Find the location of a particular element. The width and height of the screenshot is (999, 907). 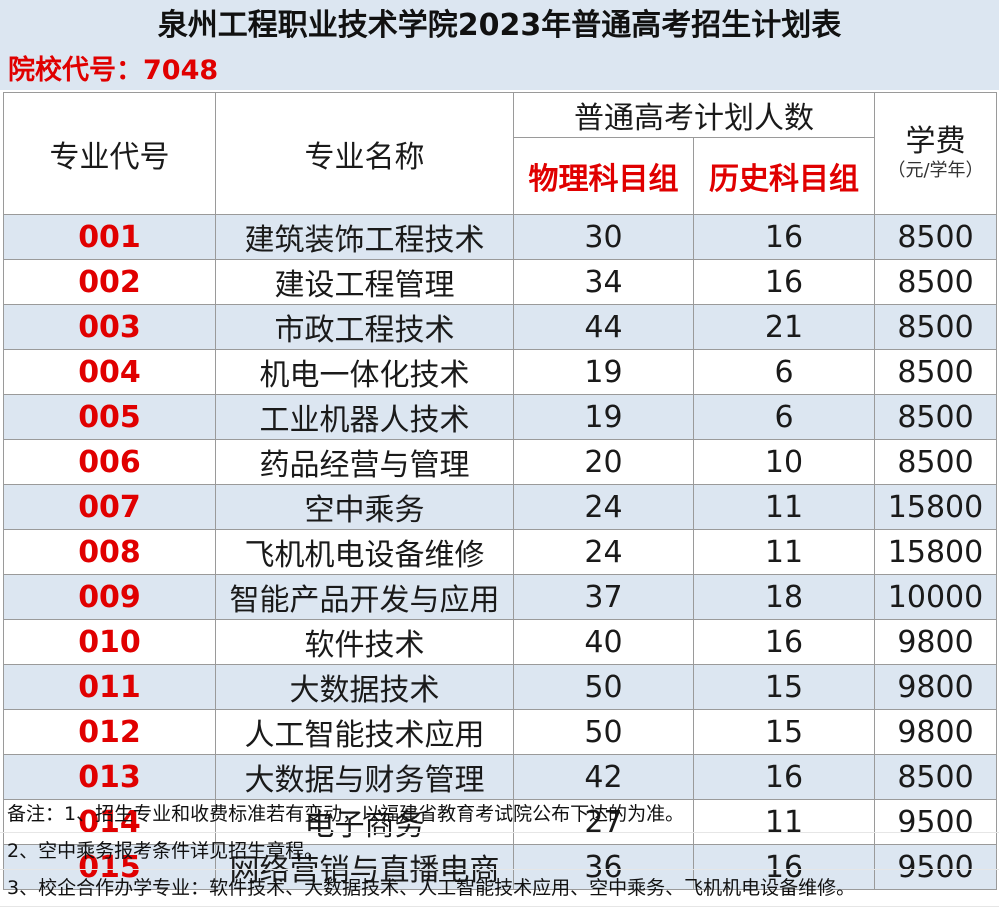

major-name-cell: 电子商务 is located at coordinates (364, 822).